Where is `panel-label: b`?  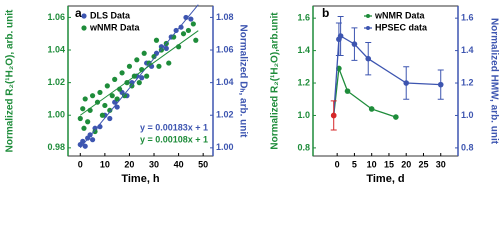 panel-label: b is located at coordinates (325, 13).